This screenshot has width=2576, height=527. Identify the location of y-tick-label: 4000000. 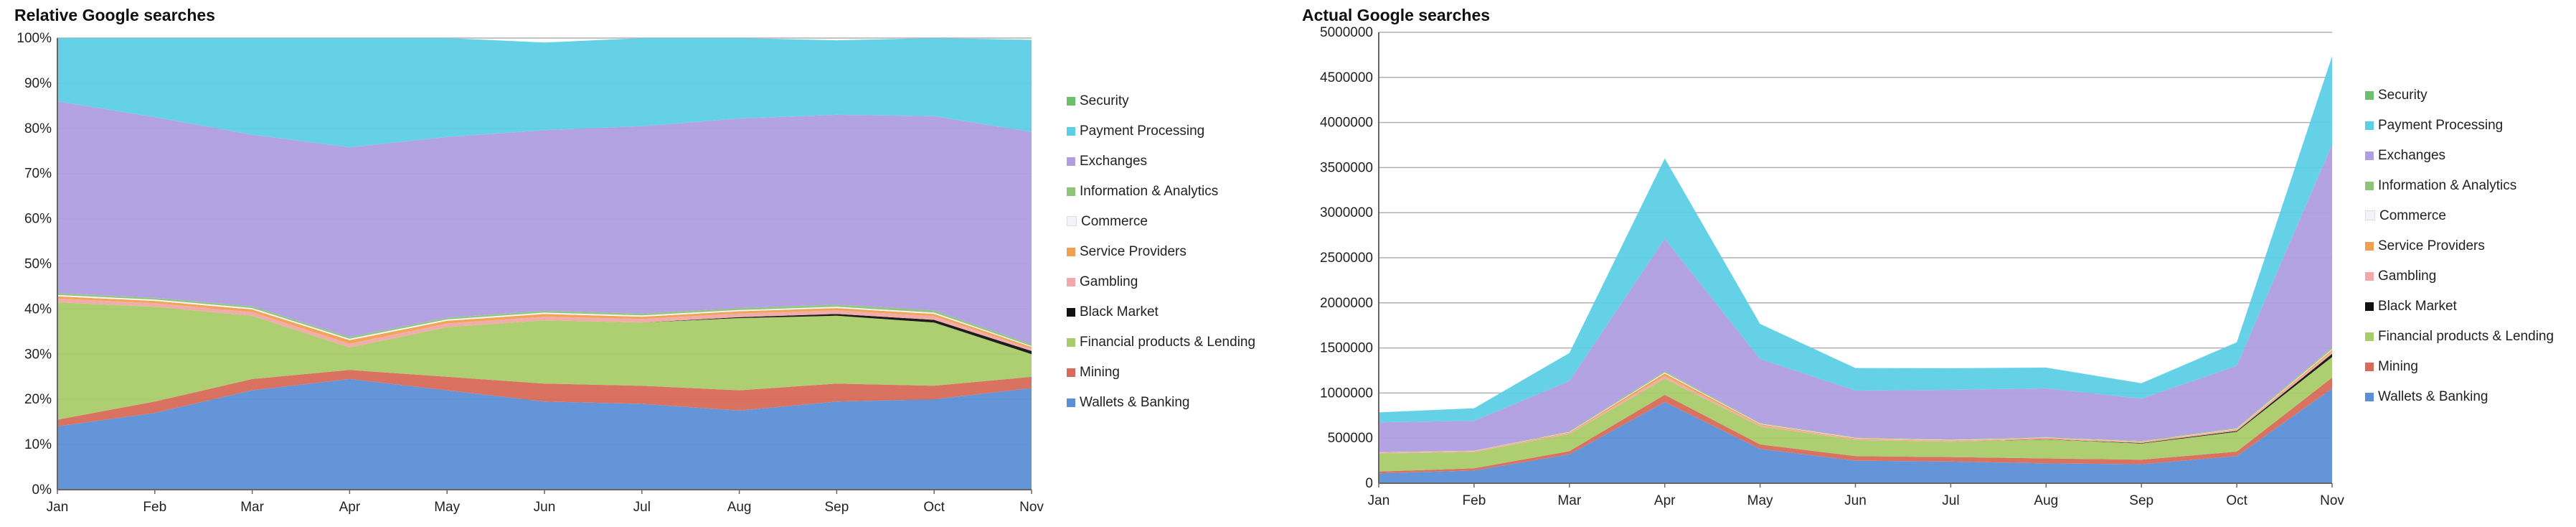
(1346, 123).